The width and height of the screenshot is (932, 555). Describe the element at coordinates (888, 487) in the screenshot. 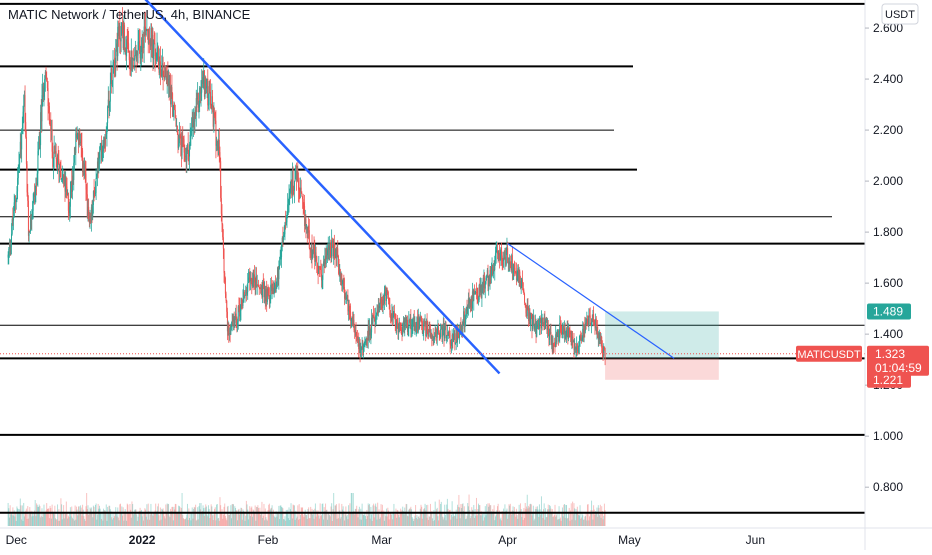

I see `price-tick-label: 0.800` at that location.